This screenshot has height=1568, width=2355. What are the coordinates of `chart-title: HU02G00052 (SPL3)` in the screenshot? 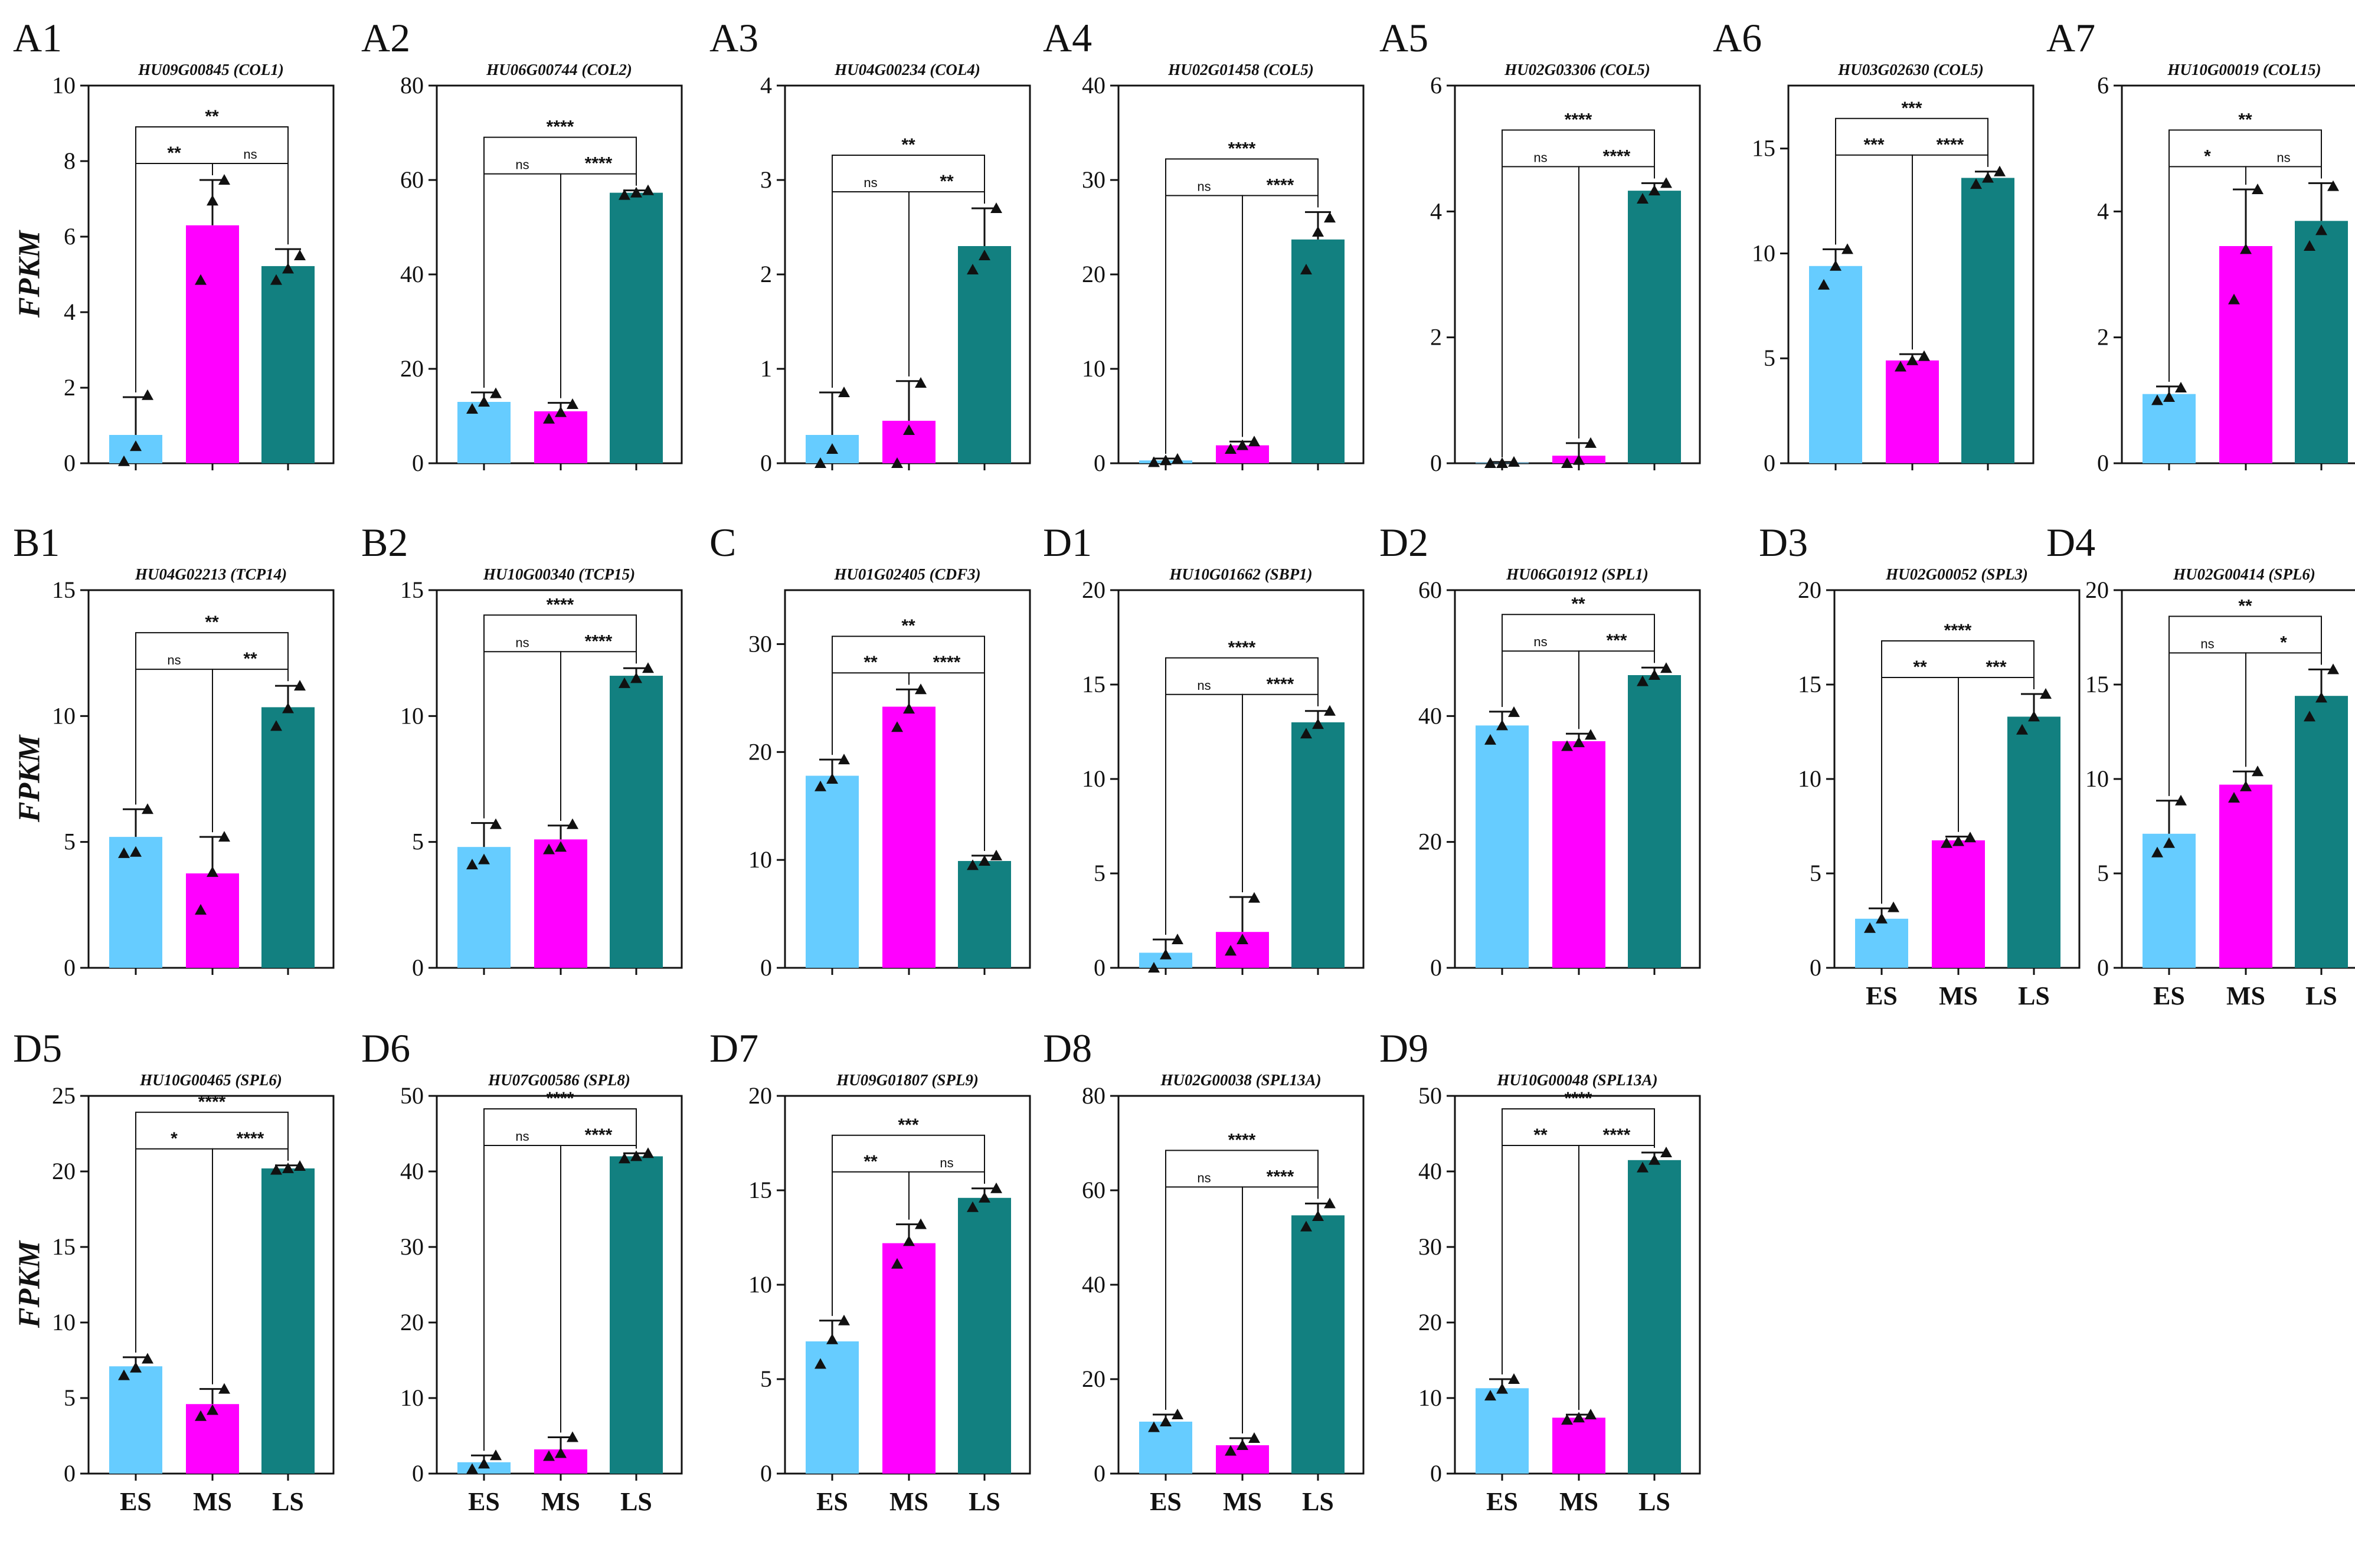 It's located at (1957, 574).